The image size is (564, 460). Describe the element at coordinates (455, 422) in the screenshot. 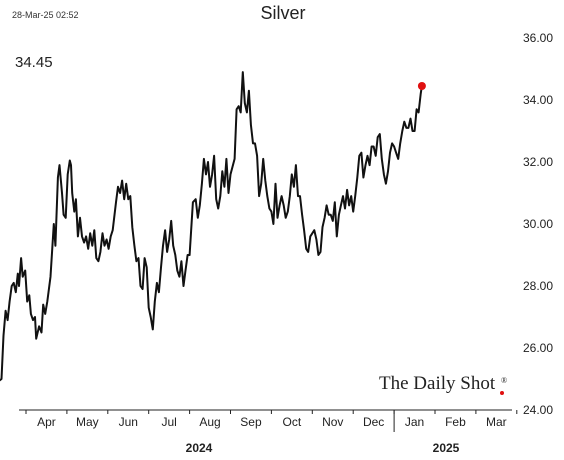

I see `x-tick-label: Feb` at that location.